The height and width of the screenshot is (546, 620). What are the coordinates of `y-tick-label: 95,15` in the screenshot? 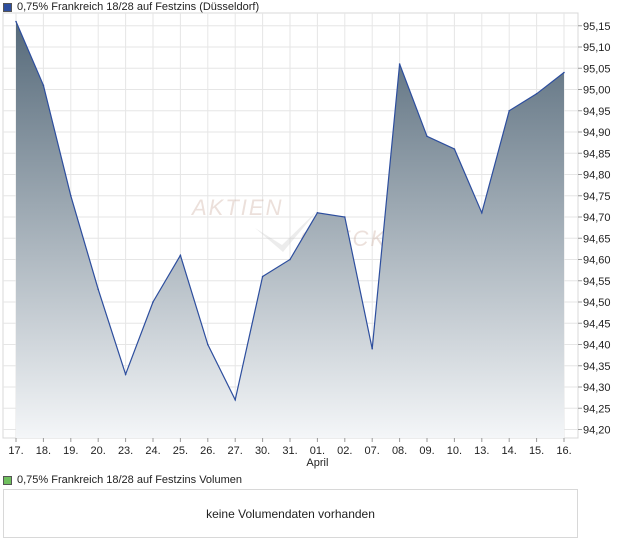 It's located at (597, 27).